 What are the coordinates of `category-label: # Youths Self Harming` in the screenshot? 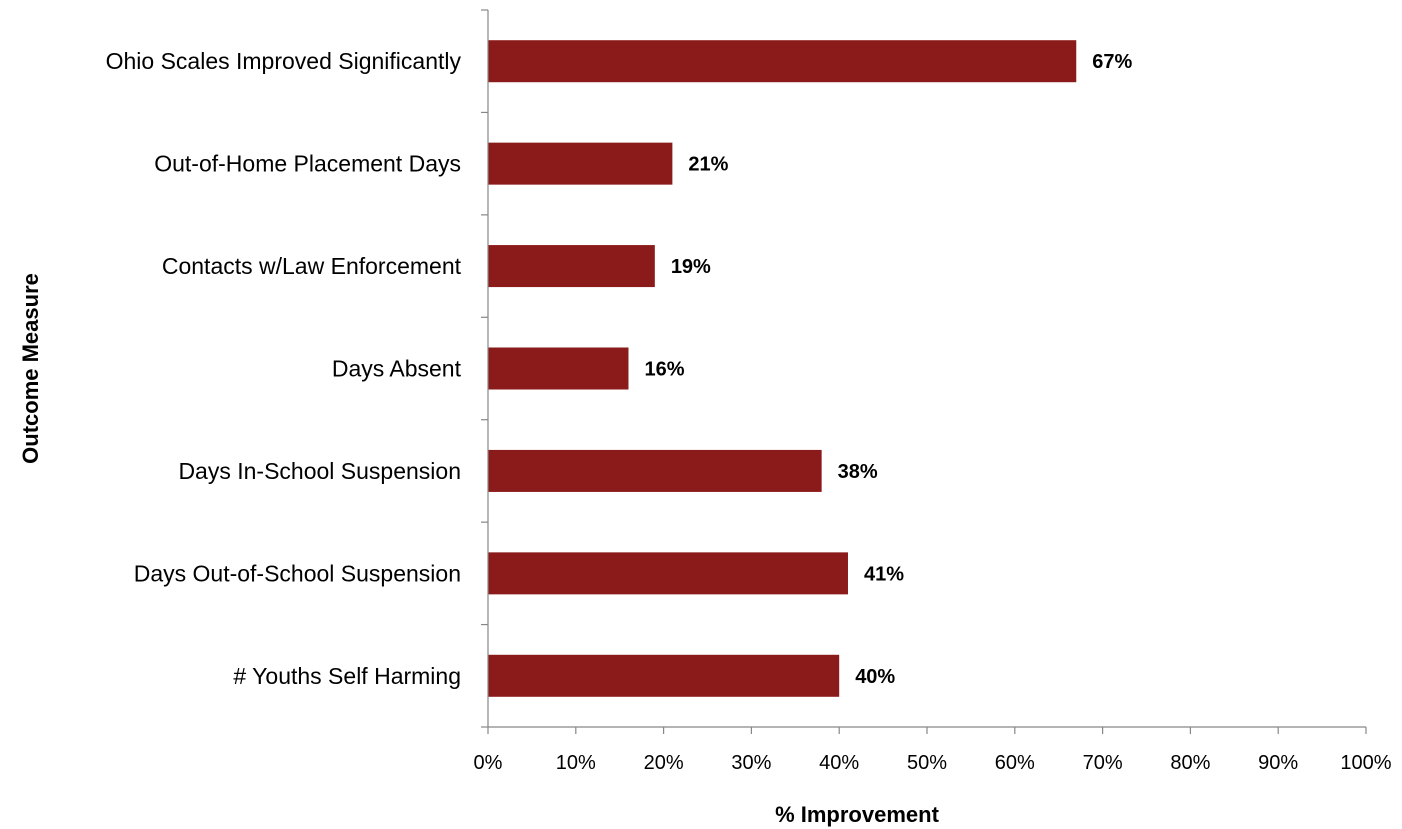 It's located at (347, 676).